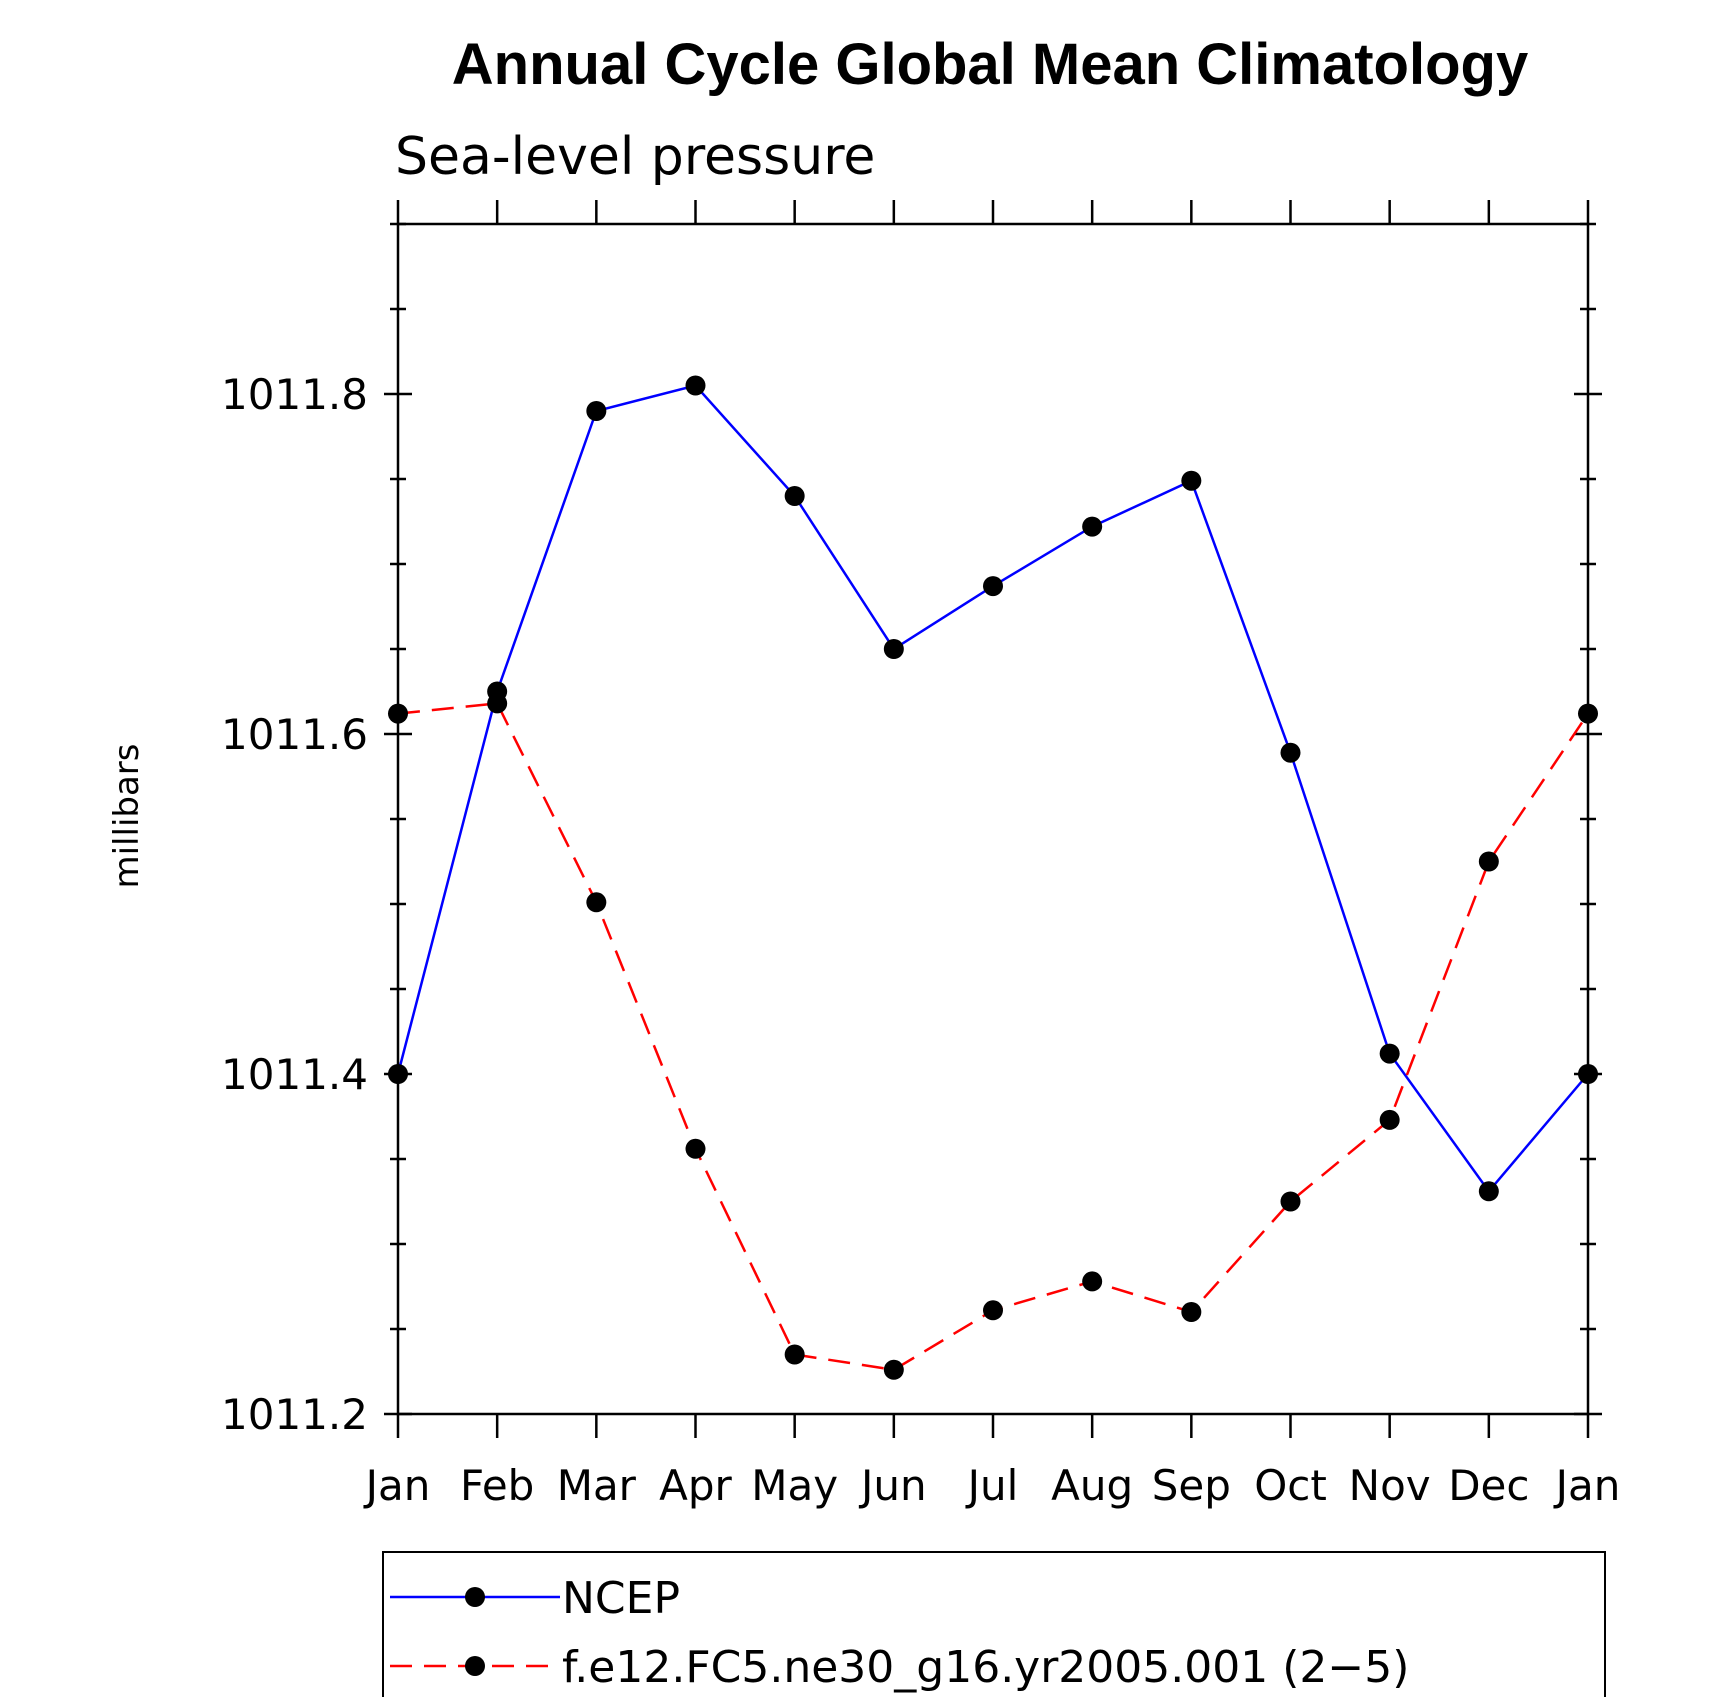  What do you see at coordinates (1290, 1485) in the screenshot?
I see `x-tick-label: Oct` at bounding box center [1290, 1485].